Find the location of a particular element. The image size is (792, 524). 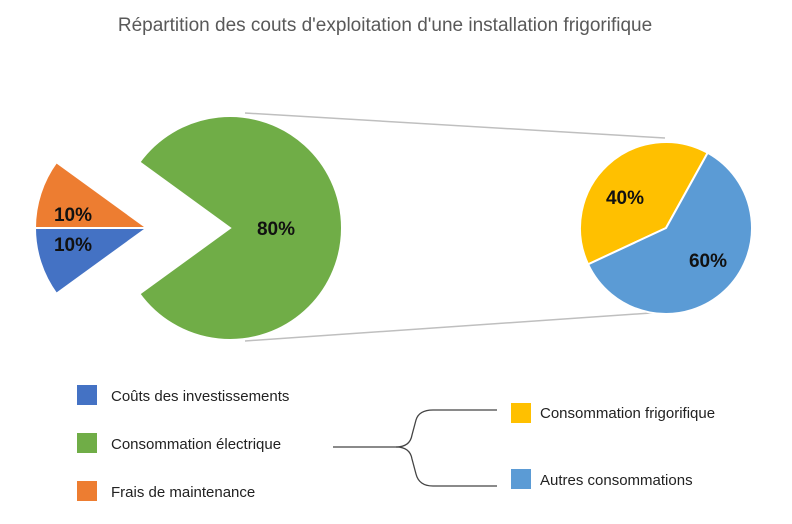

legend-label-autres-consommations: Autres consommations is located at coordinates (616, 480).